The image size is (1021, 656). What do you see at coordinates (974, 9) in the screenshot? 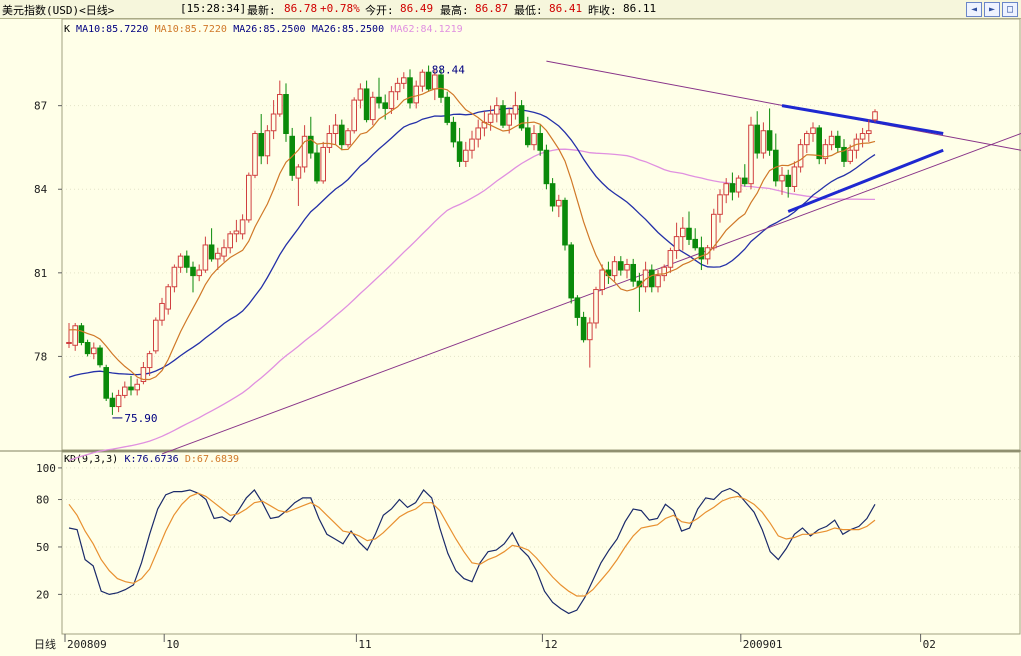
I see `back-arrow-icon: ◄` at bounding box center [974, 9].